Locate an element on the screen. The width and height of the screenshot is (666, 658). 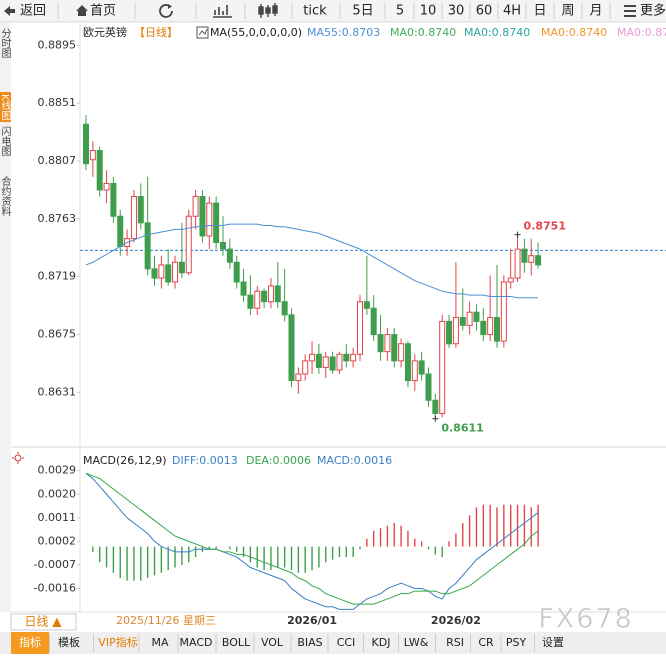
home-icon is located at coordinates (82, 10).